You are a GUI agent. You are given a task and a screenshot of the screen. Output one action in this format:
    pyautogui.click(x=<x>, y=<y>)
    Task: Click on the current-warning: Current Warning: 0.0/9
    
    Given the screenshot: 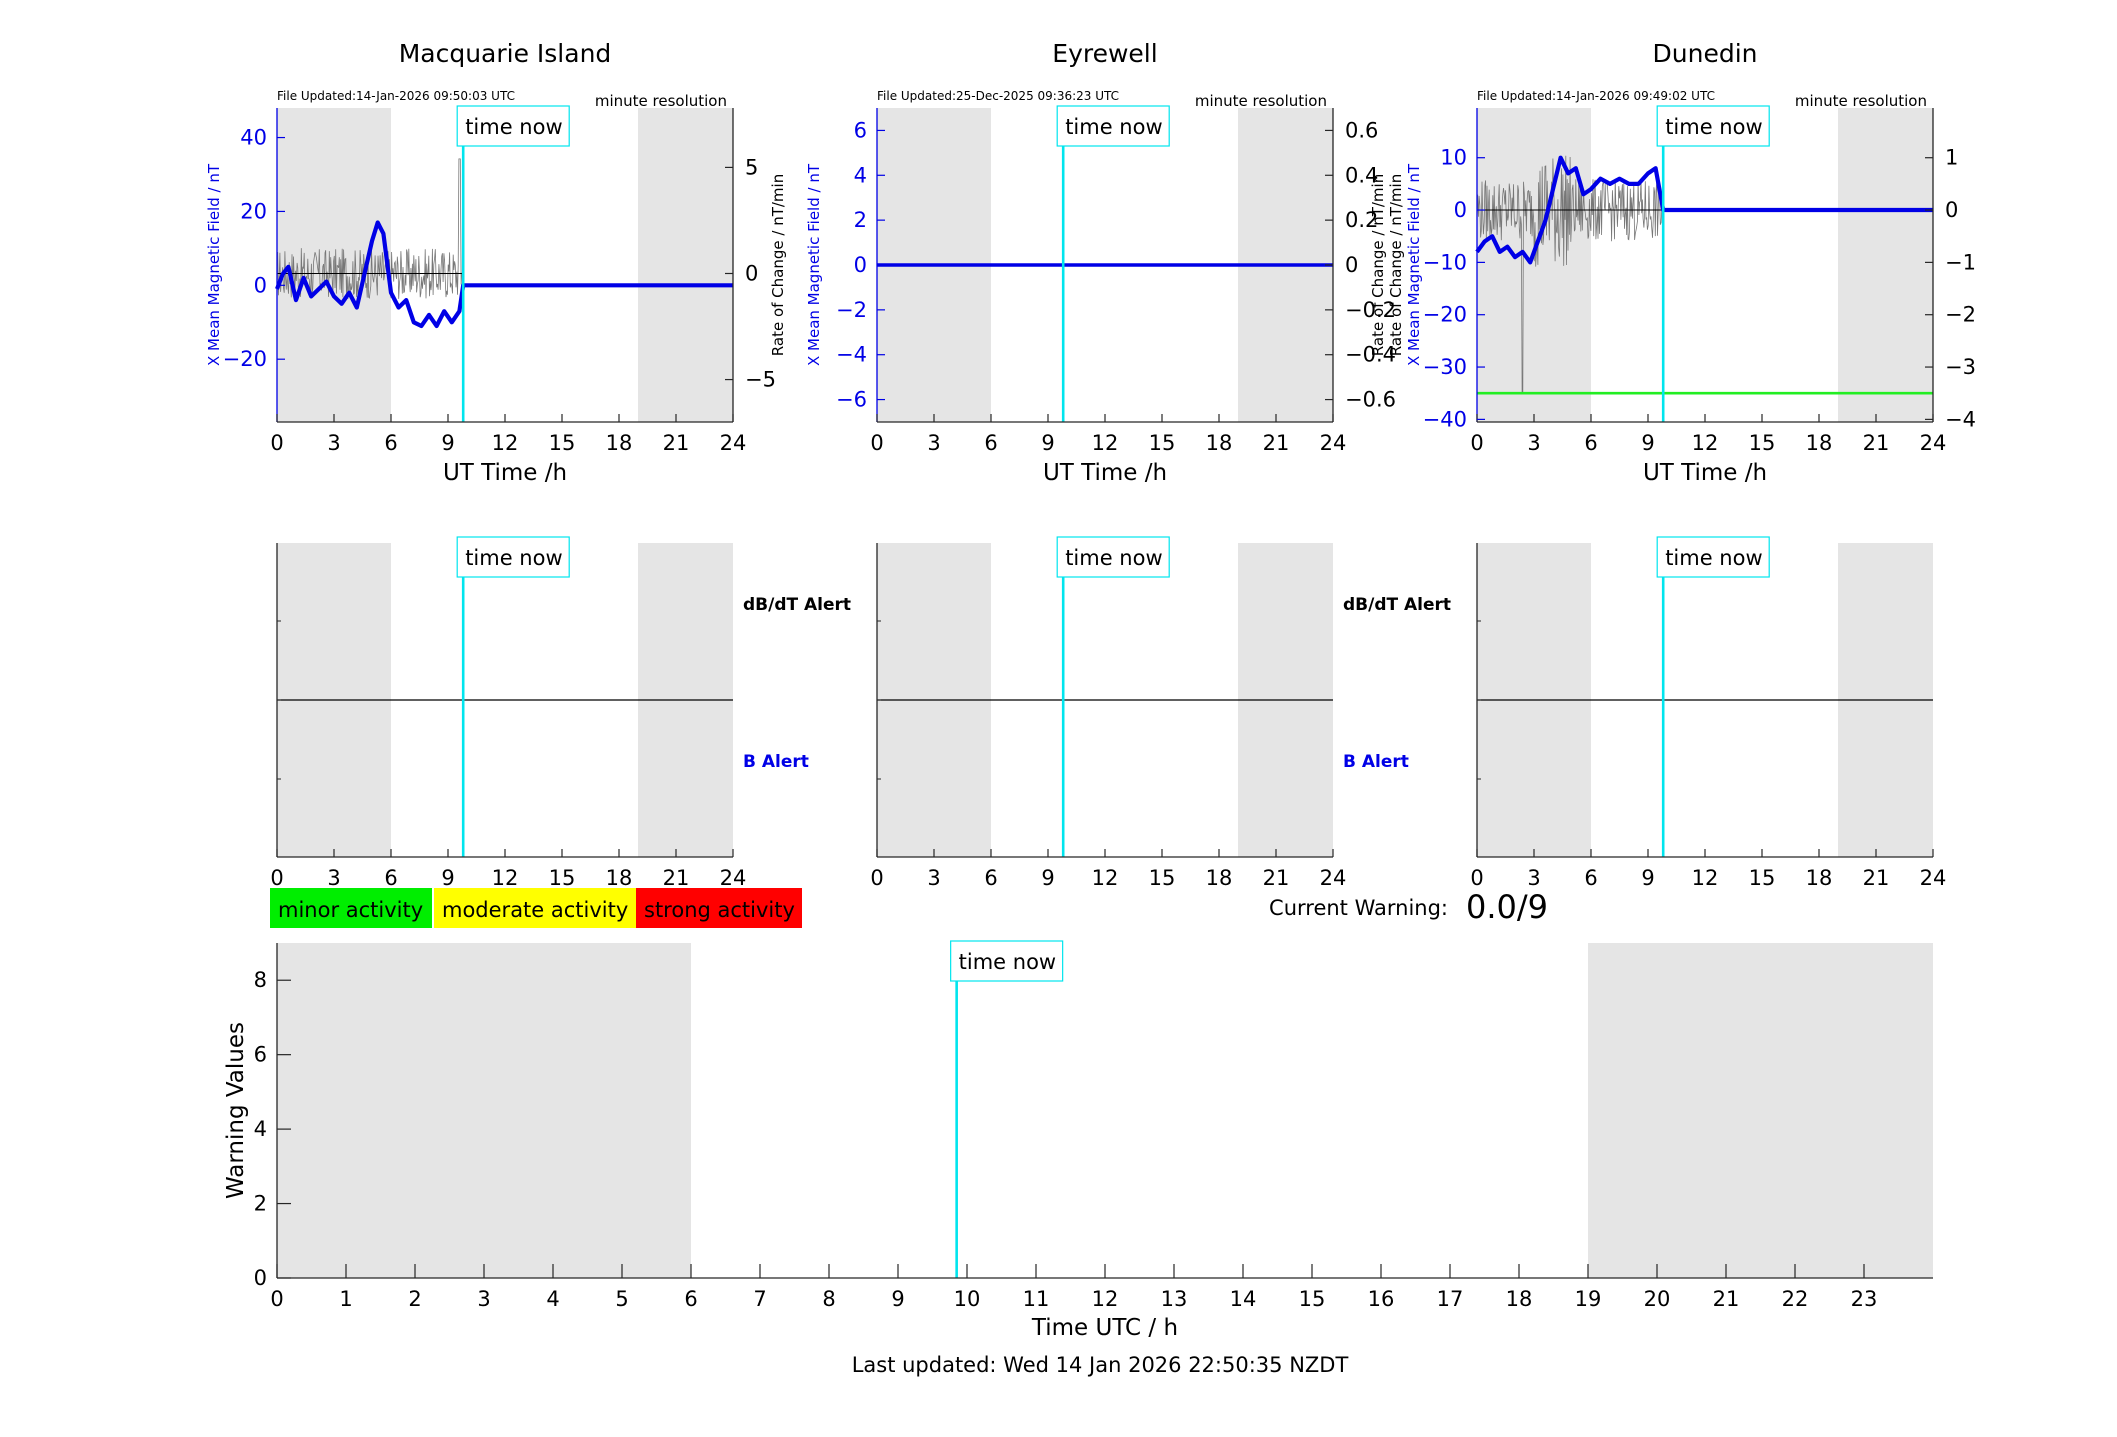 What is the action you would take?
    pyautogui.click(x=1408, y=907)
    